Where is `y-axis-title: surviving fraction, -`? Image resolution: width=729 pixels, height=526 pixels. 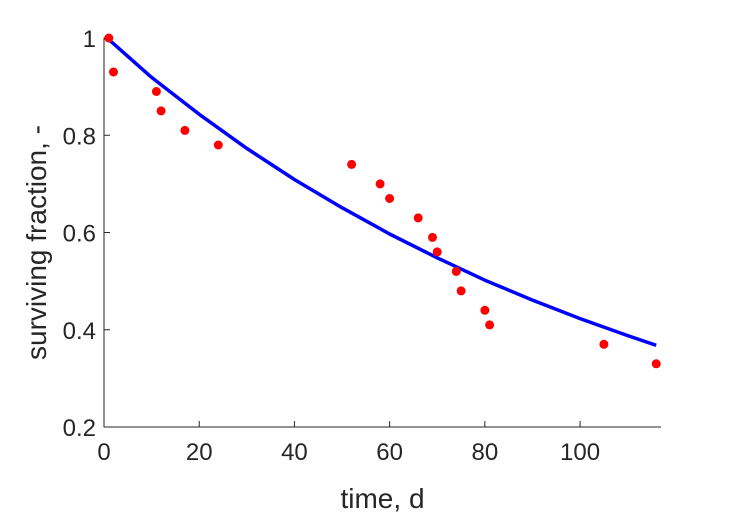
y-axis-title: surviving fraction, - is located at coordinates (36, 242).